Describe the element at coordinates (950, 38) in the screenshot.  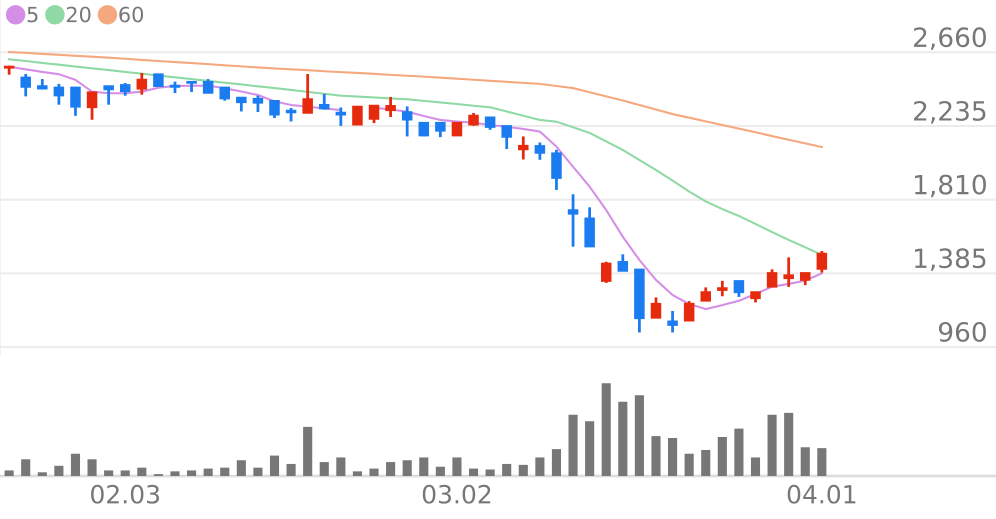
I see `y-tick-label: 2,660` at that location.